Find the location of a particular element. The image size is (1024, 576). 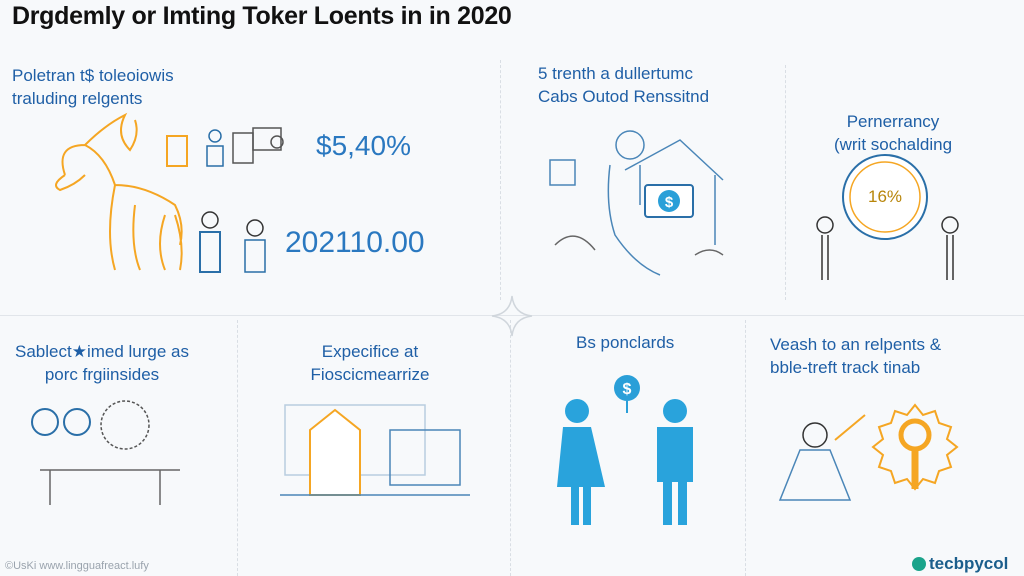

panel5-caption: Expecifice at Fiosciсmearrize is located at coordinates (370, 363).